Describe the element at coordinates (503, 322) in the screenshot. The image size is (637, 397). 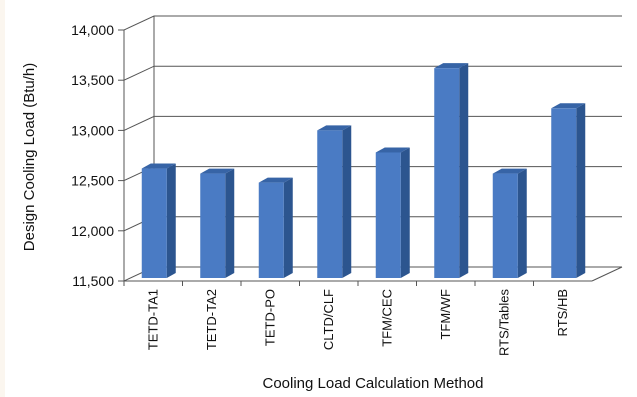
I see `x-tick-label: RTS/Tables` at that location.